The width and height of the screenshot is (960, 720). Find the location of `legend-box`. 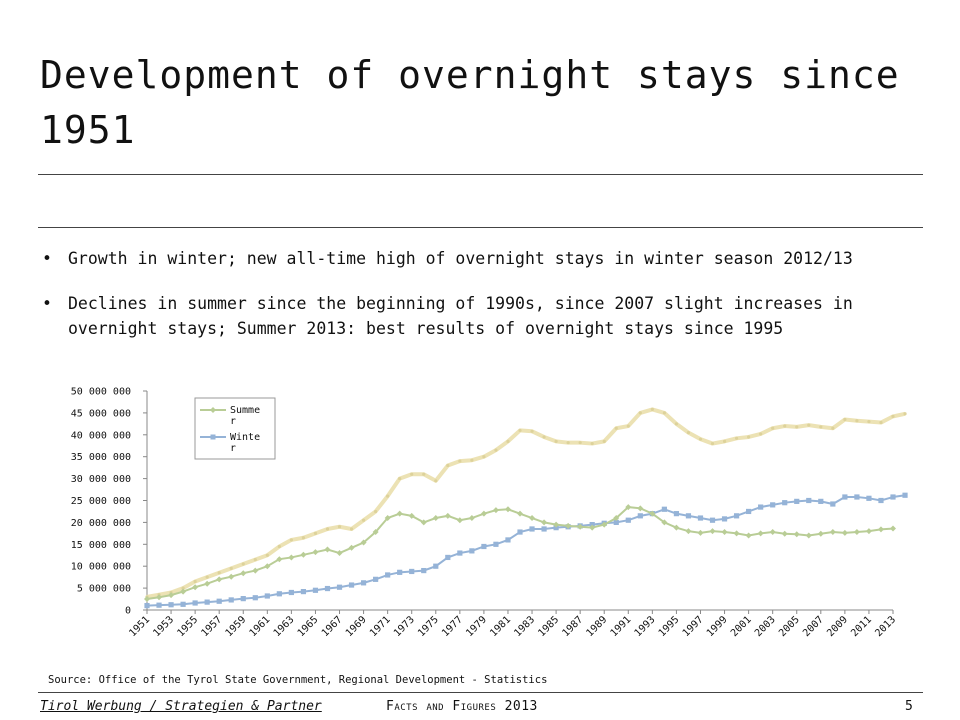

legend-box is located at coordinates (235, 428).